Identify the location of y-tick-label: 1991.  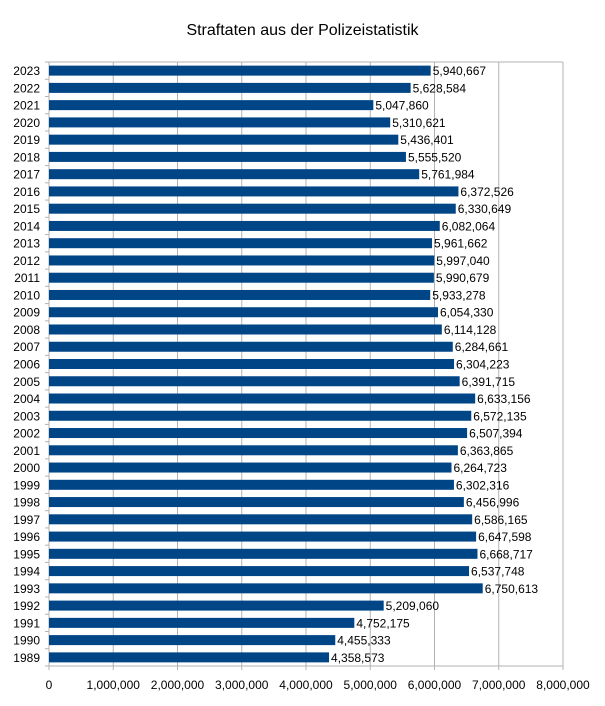
(26, 623).